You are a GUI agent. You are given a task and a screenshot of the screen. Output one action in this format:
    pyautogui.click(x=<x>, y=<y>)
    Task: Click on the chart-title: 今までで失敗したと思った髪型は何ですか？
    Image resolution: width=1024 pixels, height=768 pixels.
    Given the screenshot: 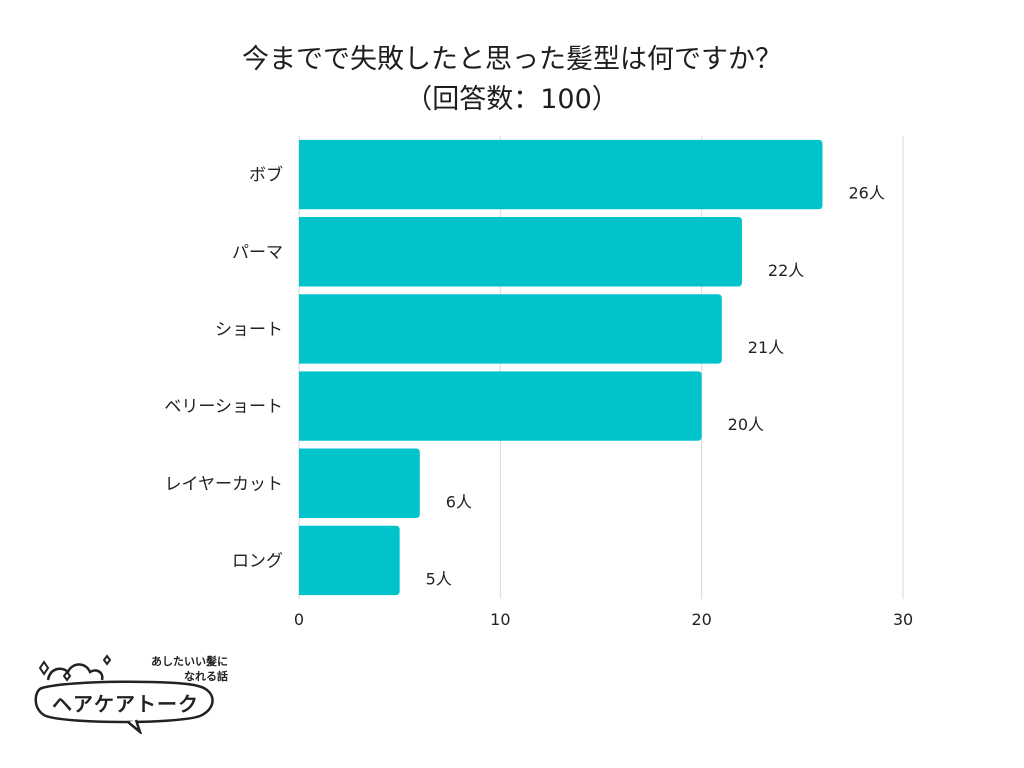 What is the action you would take?
    pyautogui.click(x=512, y=59)
    